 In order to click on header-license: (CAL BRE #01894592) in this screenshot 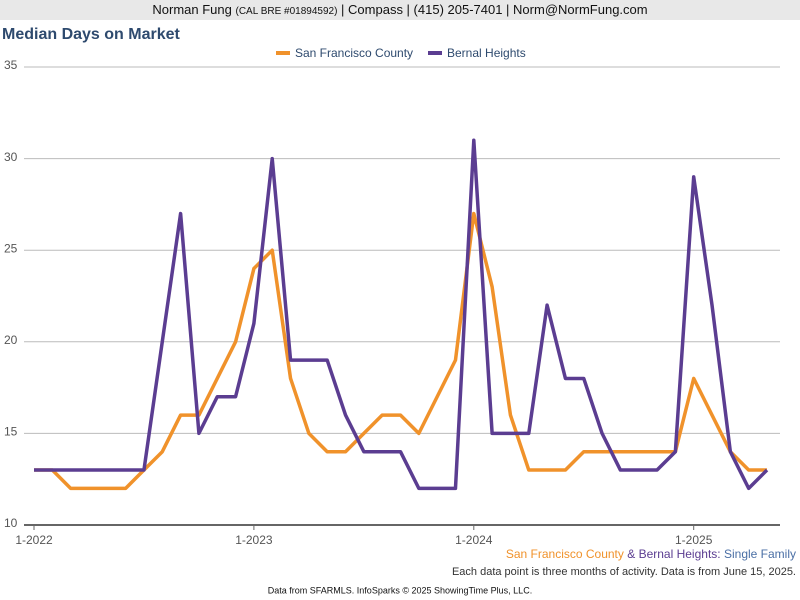, I will do `click(287, 11)`.